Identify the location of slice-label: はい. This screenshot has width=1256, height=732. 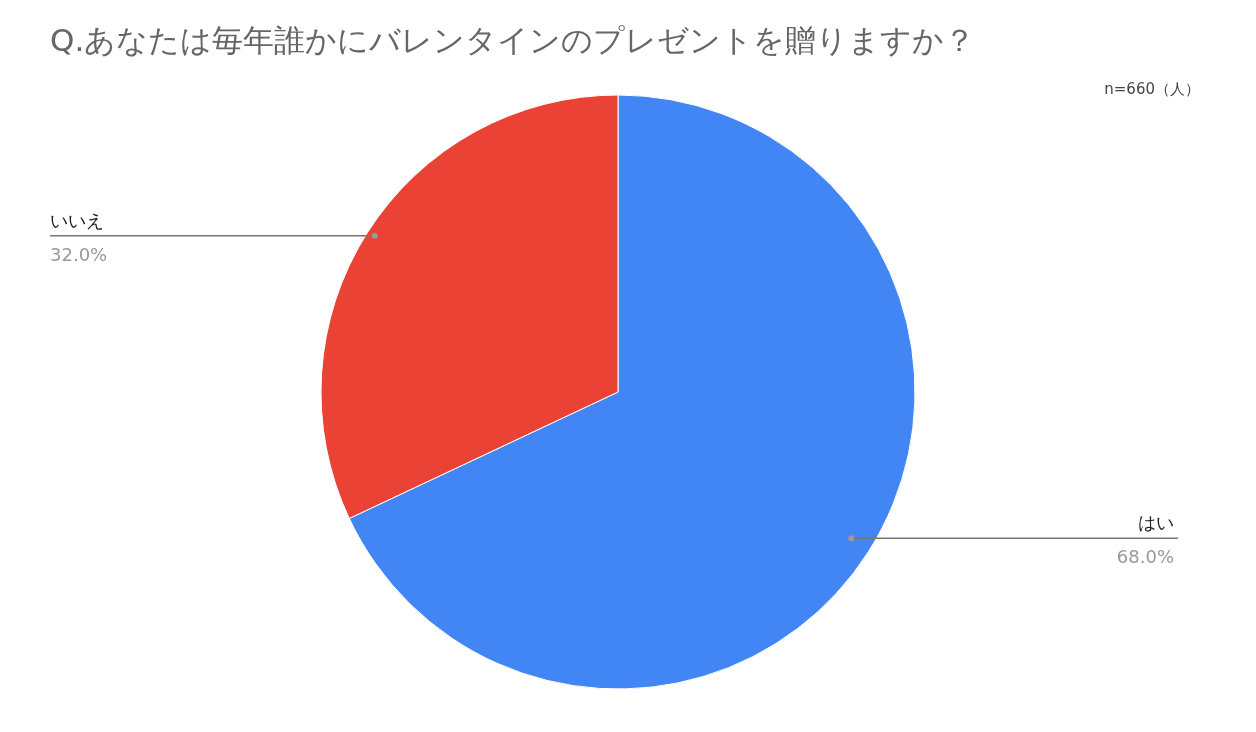
(1156, 523).